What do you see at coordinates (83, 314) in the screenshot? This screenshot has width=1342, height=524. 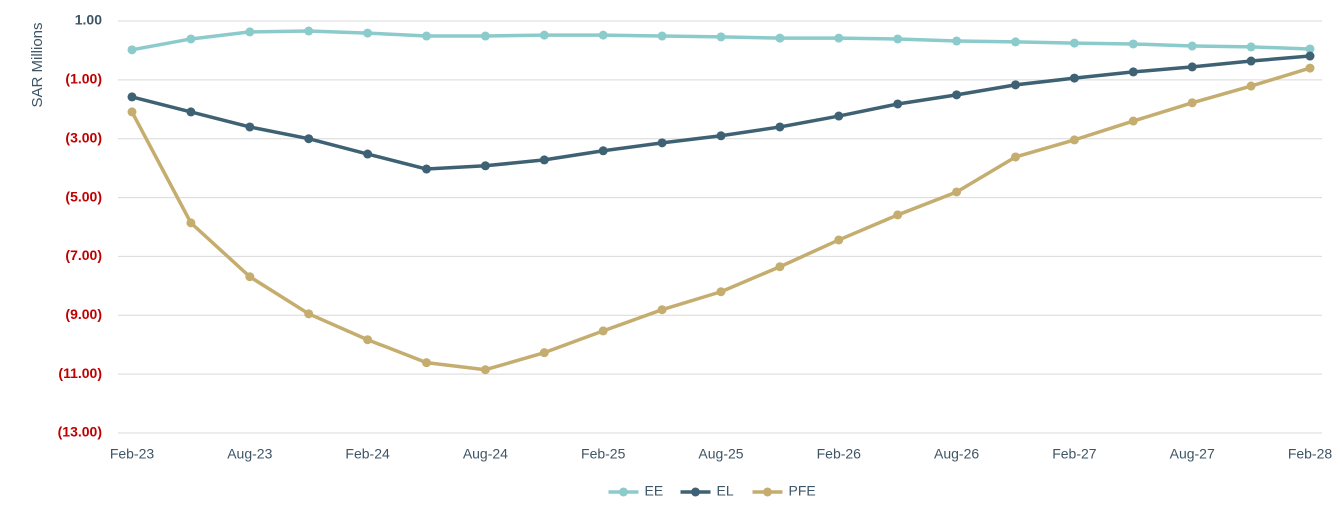 I see `y-tick-label: (9.00)` at bounding box center [83, 314].